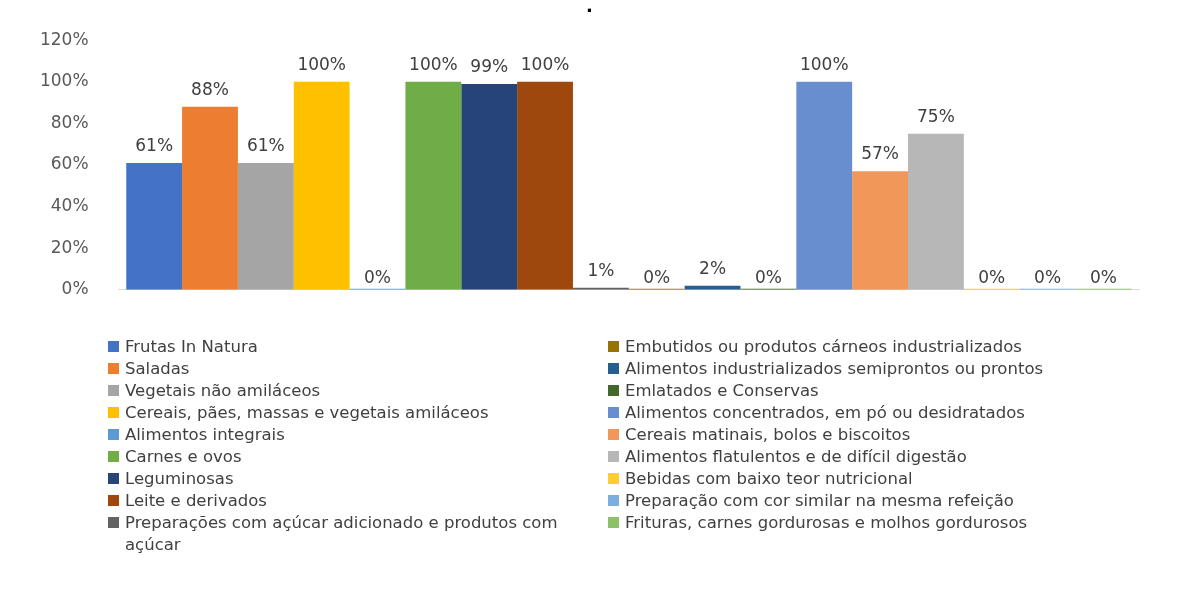 This screenshot has height=610, width=1179. I want to click on legend-label: Bebidas com baixo teor nutricional, so click(769, 479).